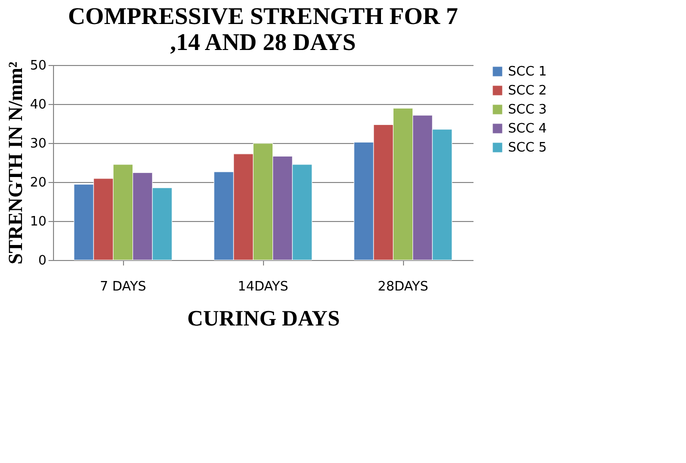 The image size is (686, 463). I want to click on text: COMPRESSIVE STRENGTH FOR 7, so click(263, 17).